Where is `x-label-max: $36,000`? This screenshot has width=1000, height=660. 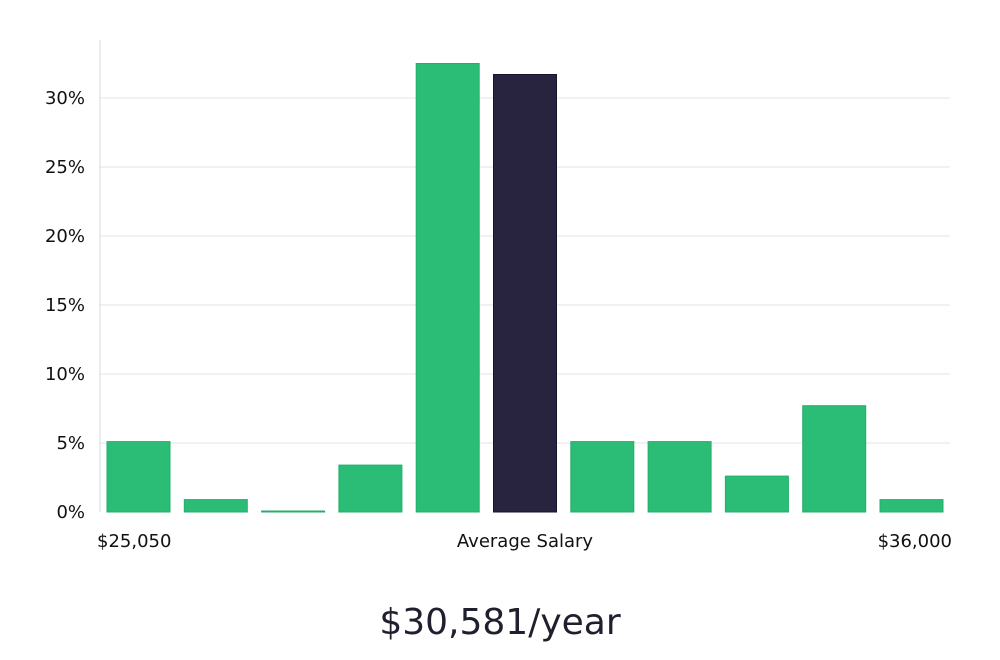 x-label-max: $36,000 is located at coordinates (915, 541).